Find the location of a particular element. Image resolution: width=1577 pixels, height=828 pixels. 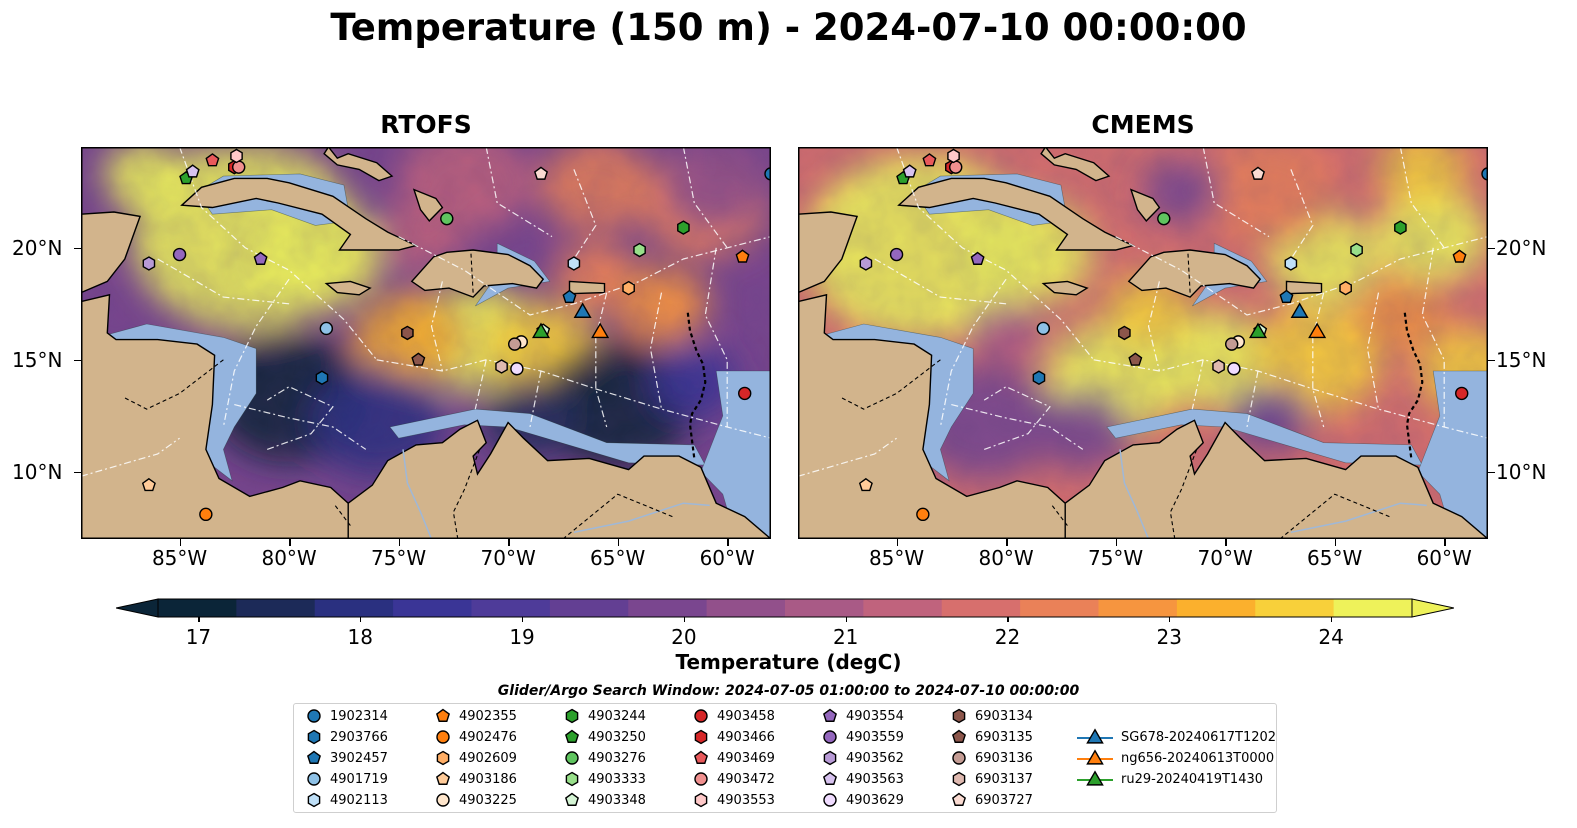

temperature-colorbar is located at coordinates (785, 608).